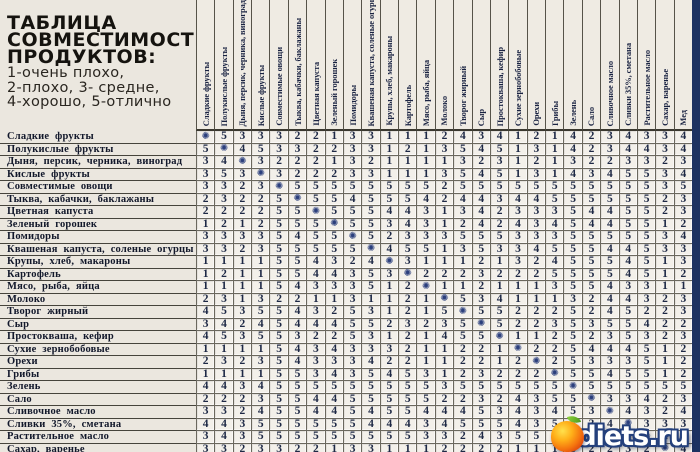 The image size is (700, 452). Describe the element at coordinates (205, 65) in the screenshot. I see `column-header: Сладкие фрукты` at that location.